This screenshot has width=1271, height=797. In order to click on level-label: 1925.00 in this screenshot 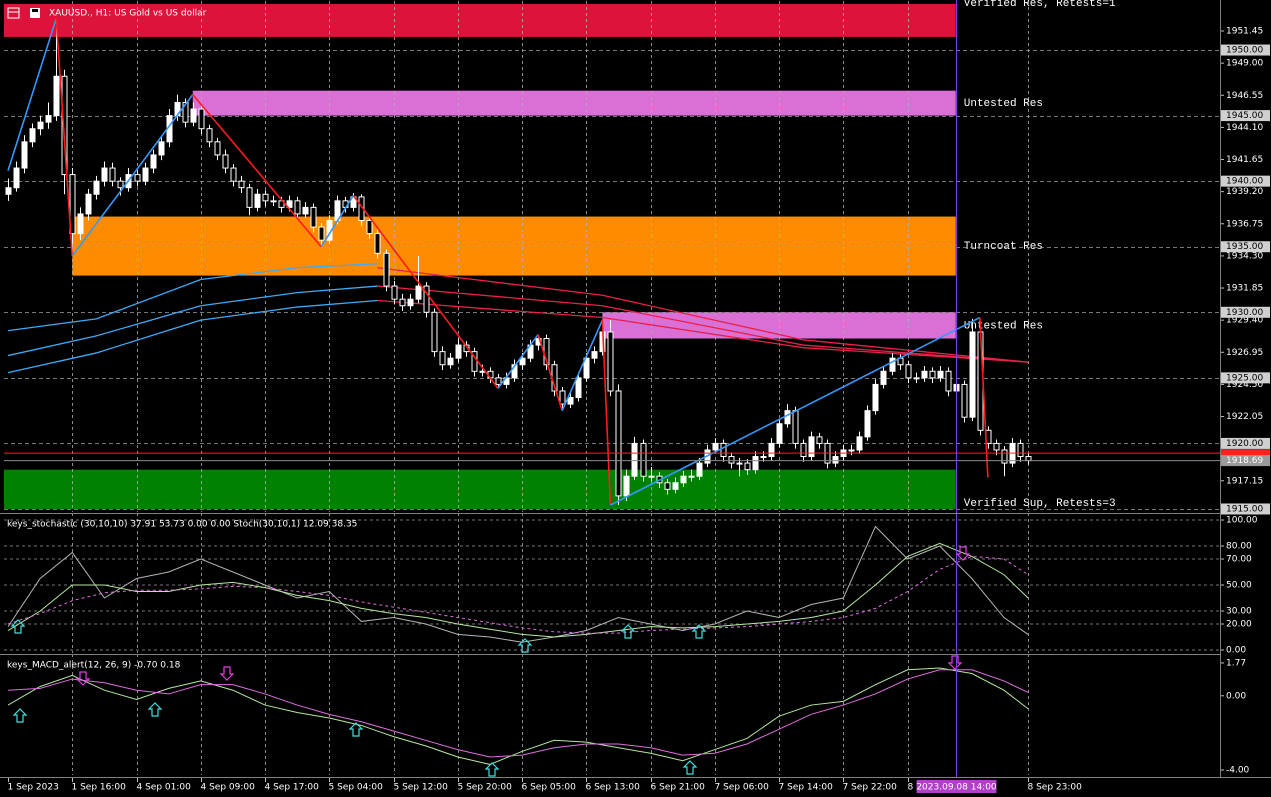, I will do `click(1244, 378)`.